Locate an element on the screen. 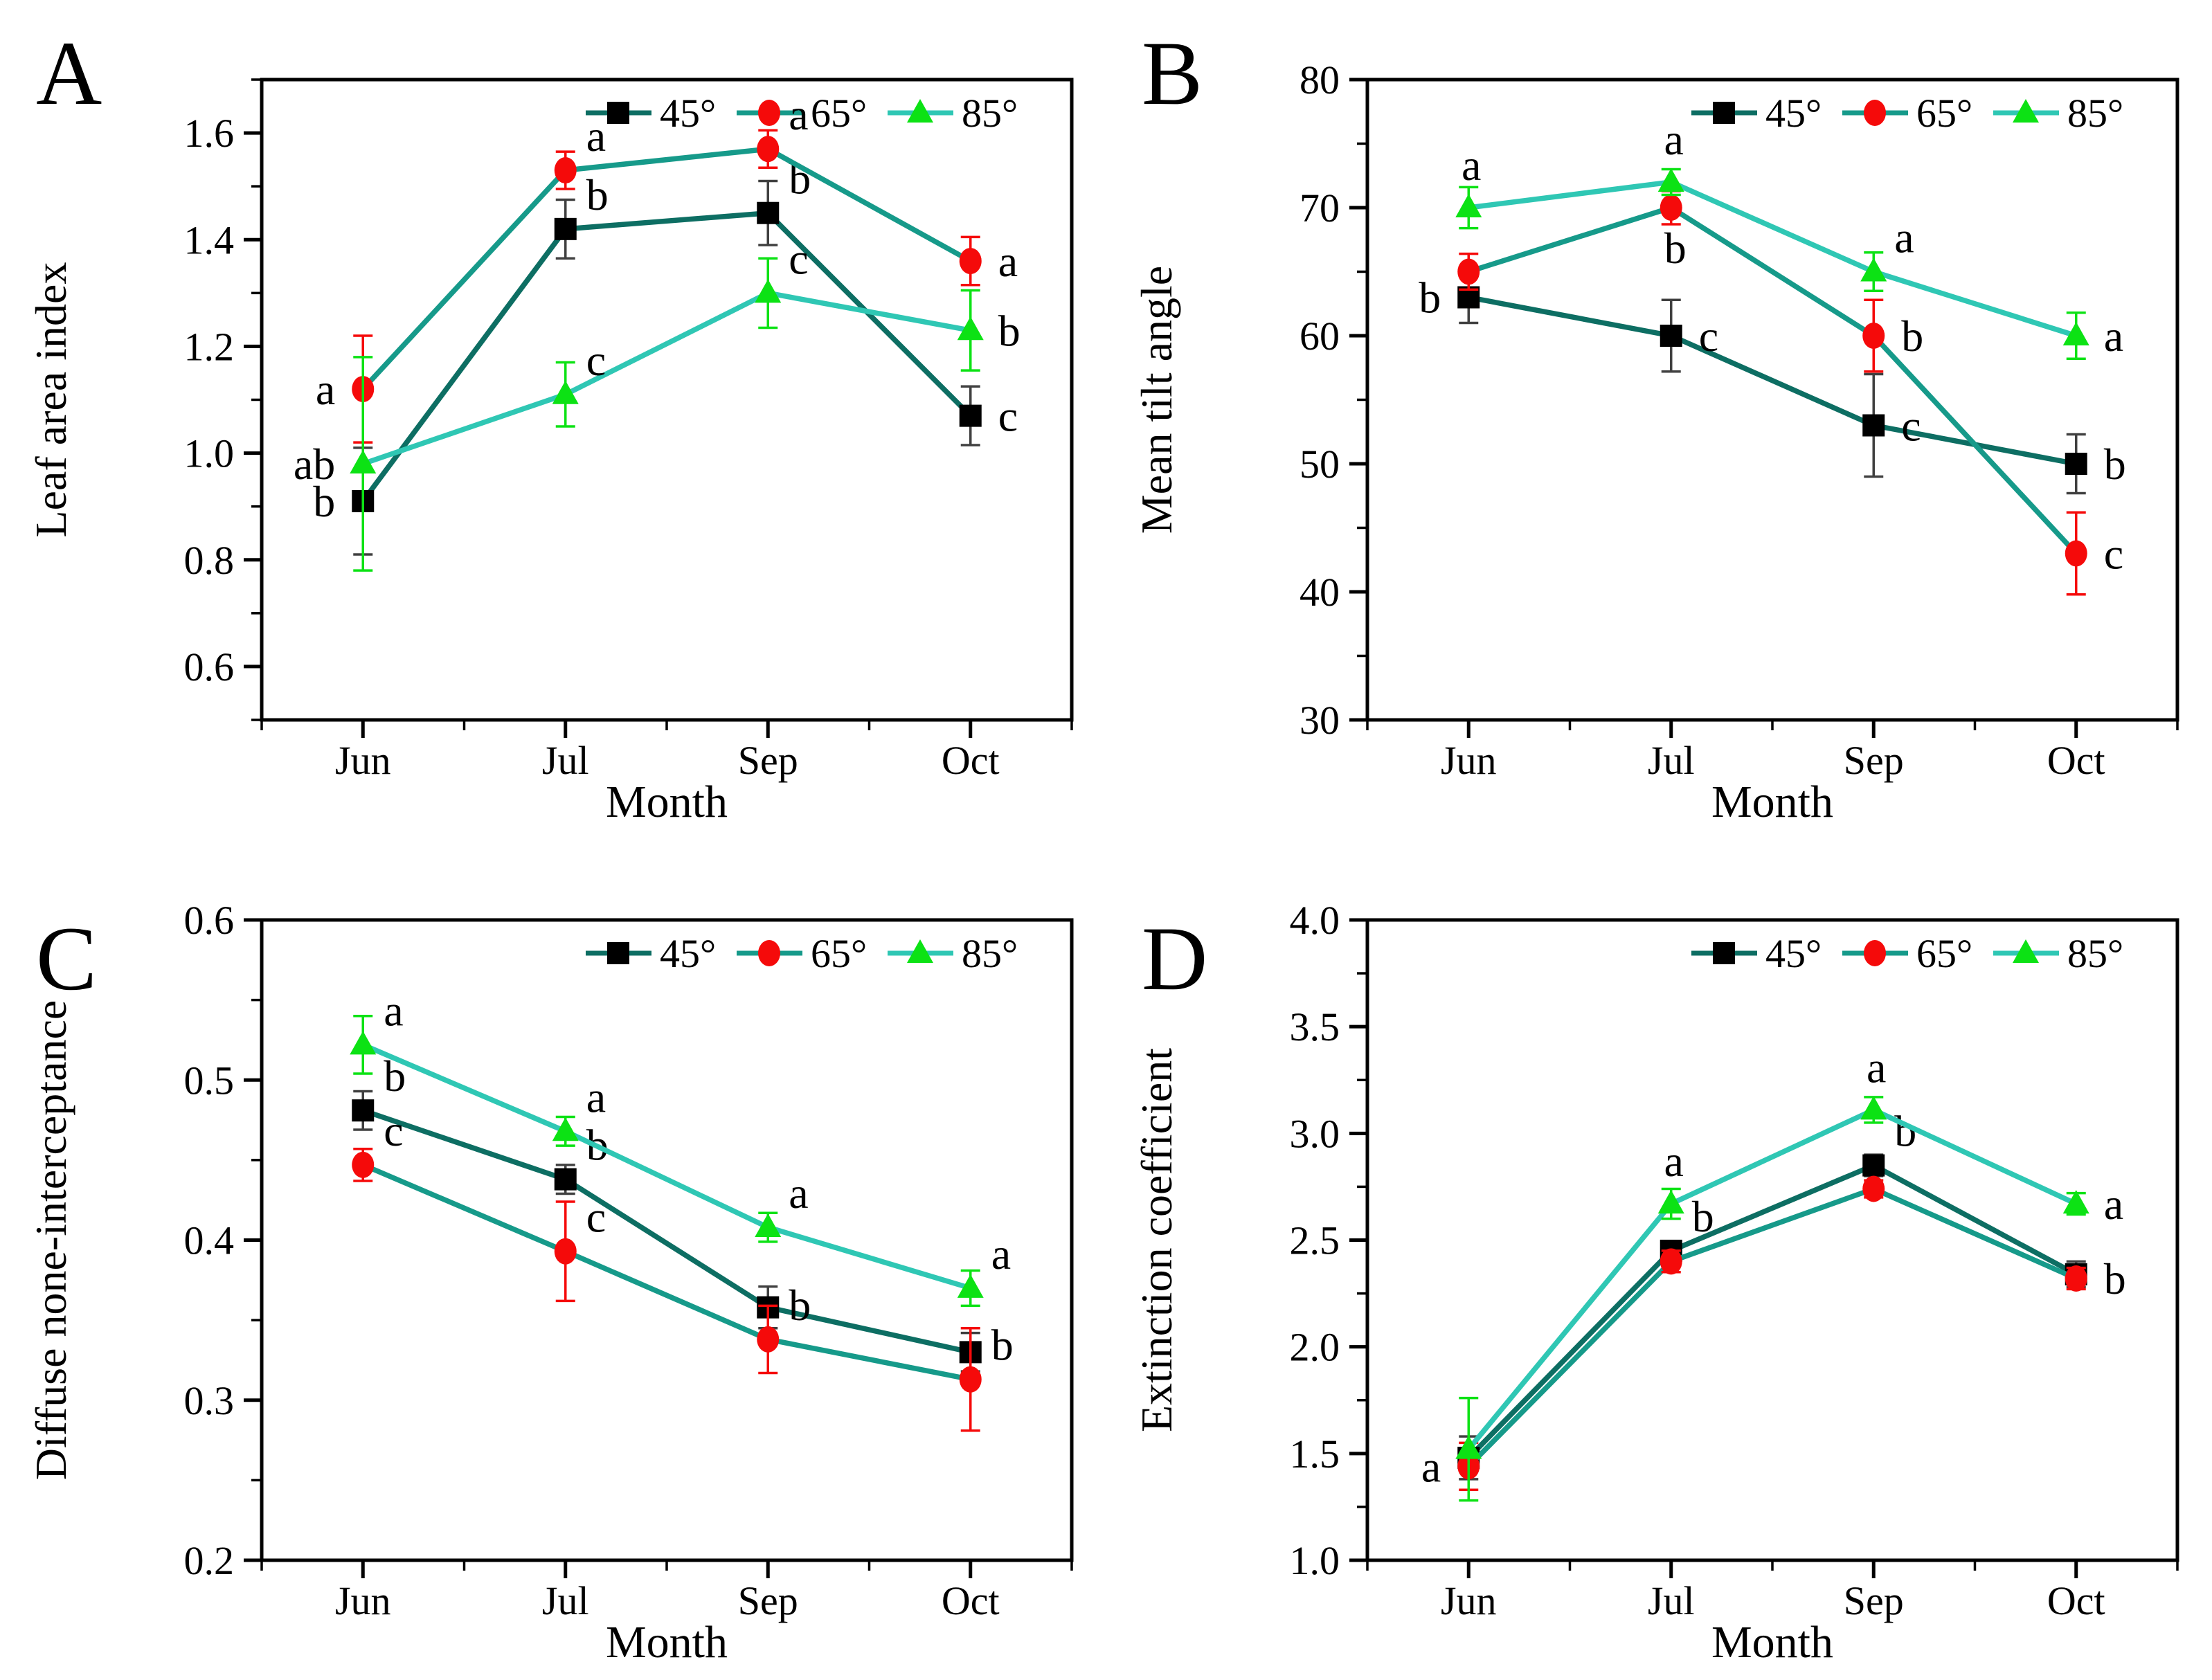 Image resolution: width=2212 pixels, height=1680 pixels. legend-square-marker is located at coordinates (1724, 953).